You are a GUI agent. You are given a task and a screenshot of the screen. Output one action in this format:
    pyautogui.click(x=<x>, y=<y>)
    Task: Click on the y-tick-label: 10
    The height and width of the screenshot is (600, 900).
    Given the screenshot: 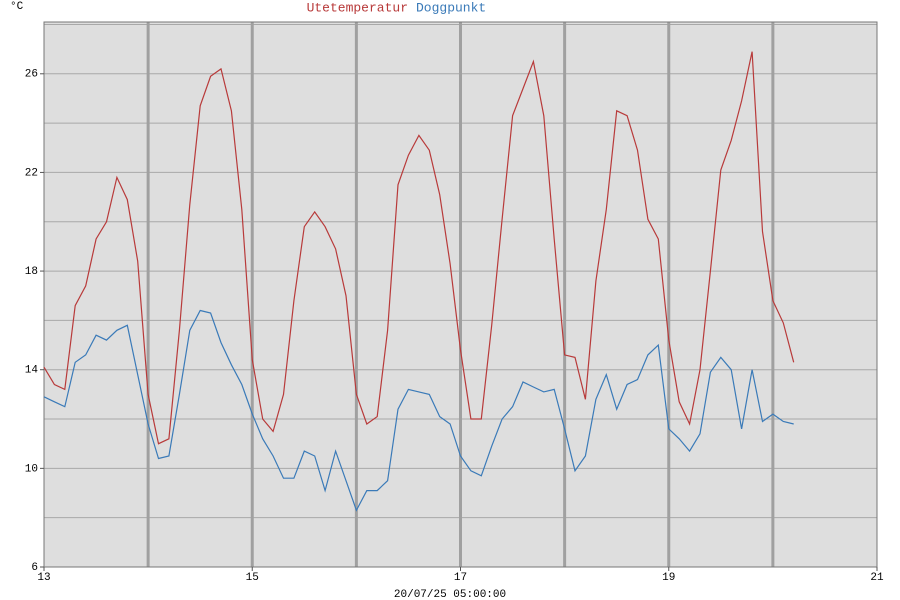 What is the action you would take?
    pyautogui.click(x=31, y=469)
    